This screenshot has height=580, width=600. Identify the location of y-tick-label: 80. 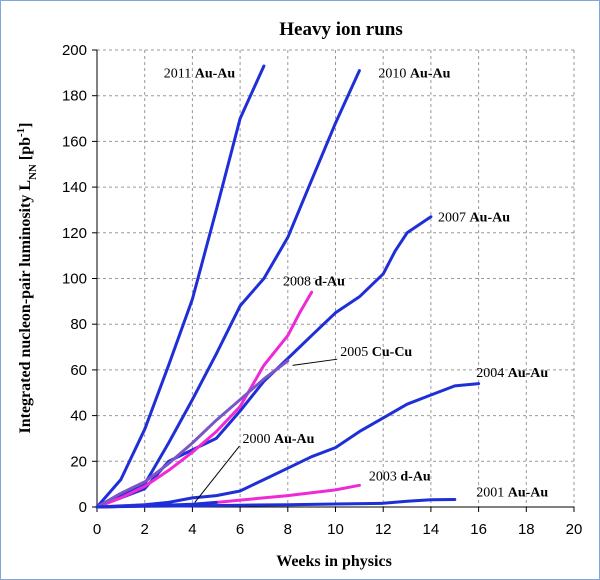
(78, 324).